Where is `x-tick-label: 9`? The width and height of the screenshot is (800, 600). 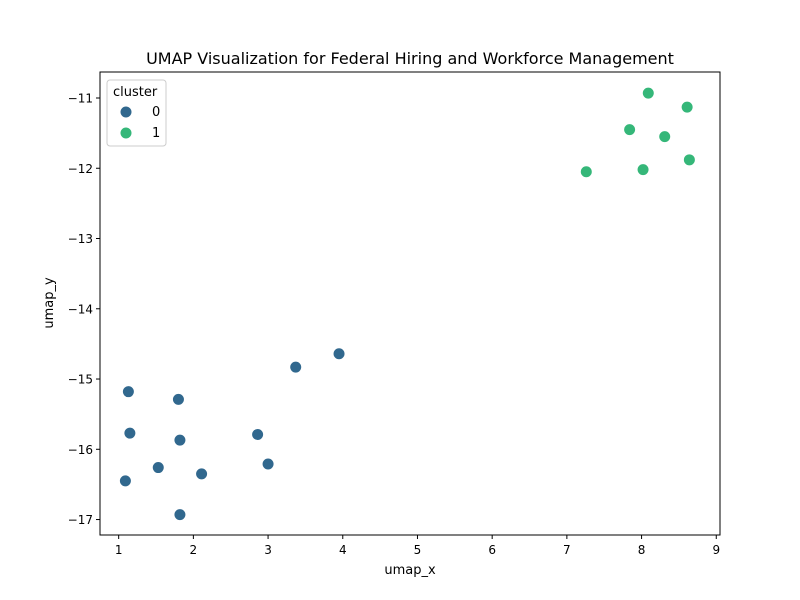
x-tick-label: 9 is located at coordinates (716, 550).